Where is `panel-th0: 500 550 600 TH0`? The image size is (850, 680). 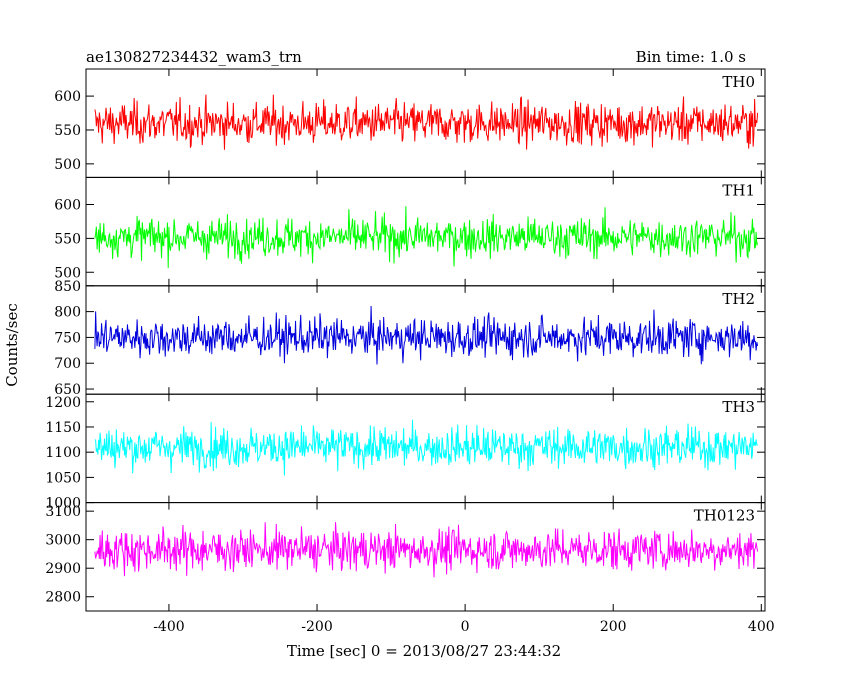 panel-th0: 500 550 600 TH0 is located at coordinates (410, 123).